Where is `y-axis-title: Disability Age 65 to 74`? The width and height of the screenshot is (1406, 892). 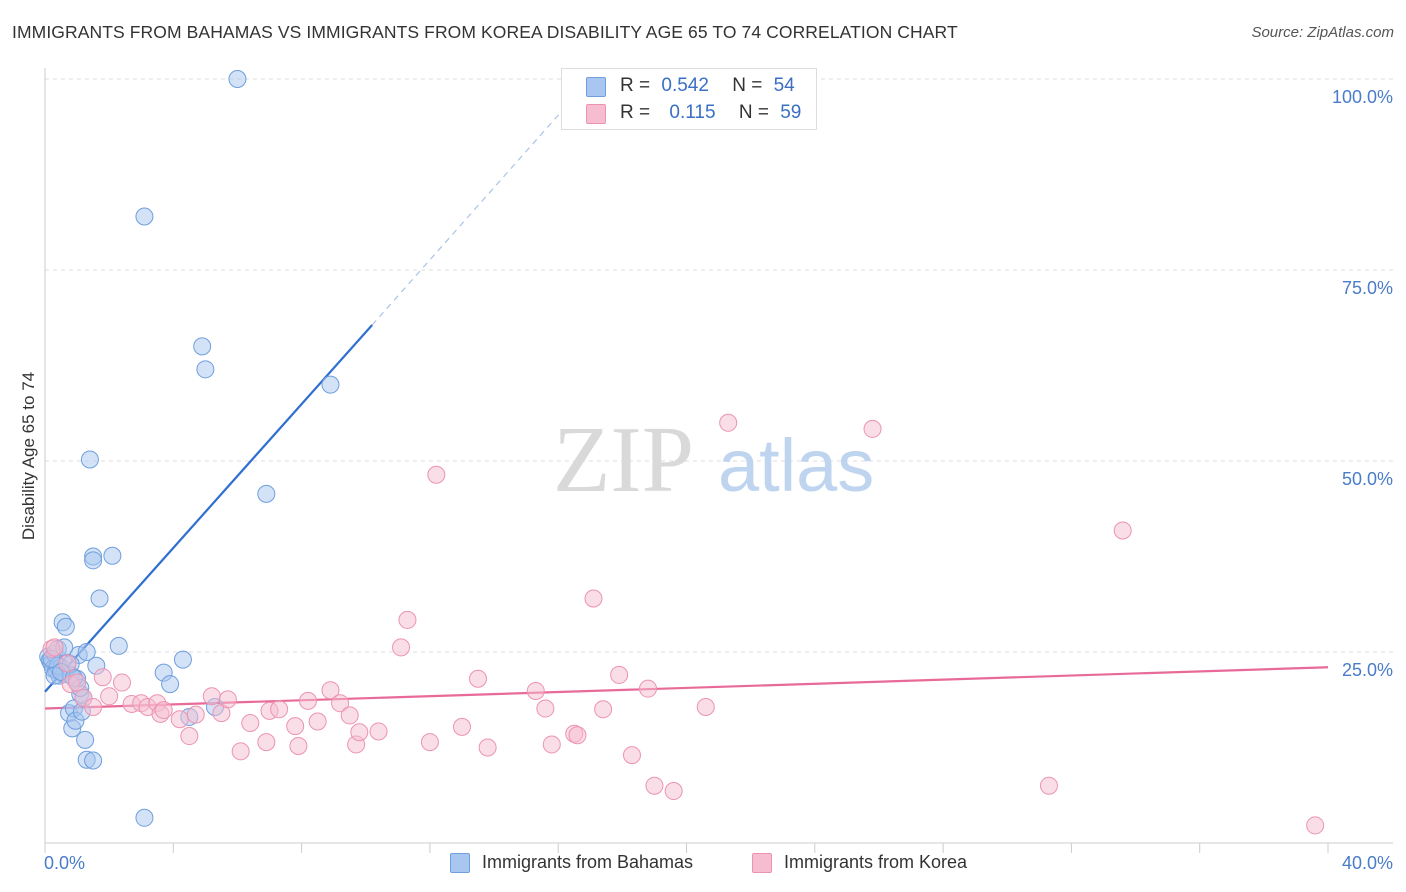
y-axis-title: Disability Age 65 to 74 is located at coordinates (28, 456).